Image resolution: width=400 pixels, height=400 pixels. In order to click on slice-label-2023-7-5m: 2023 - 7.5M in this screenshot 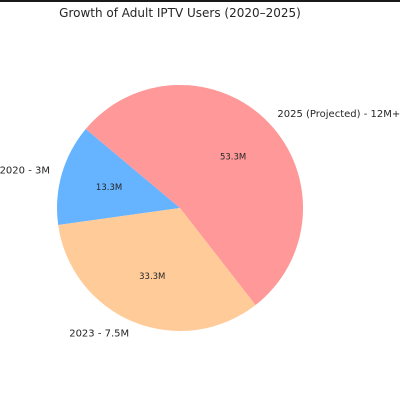, I will do `click(99, 333)`.